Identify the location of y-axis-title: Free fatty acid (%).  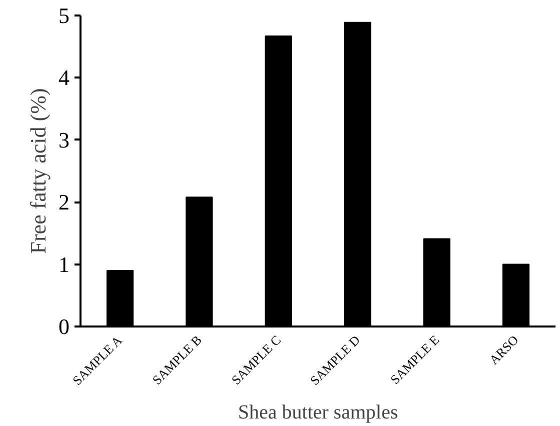
(38, 171).